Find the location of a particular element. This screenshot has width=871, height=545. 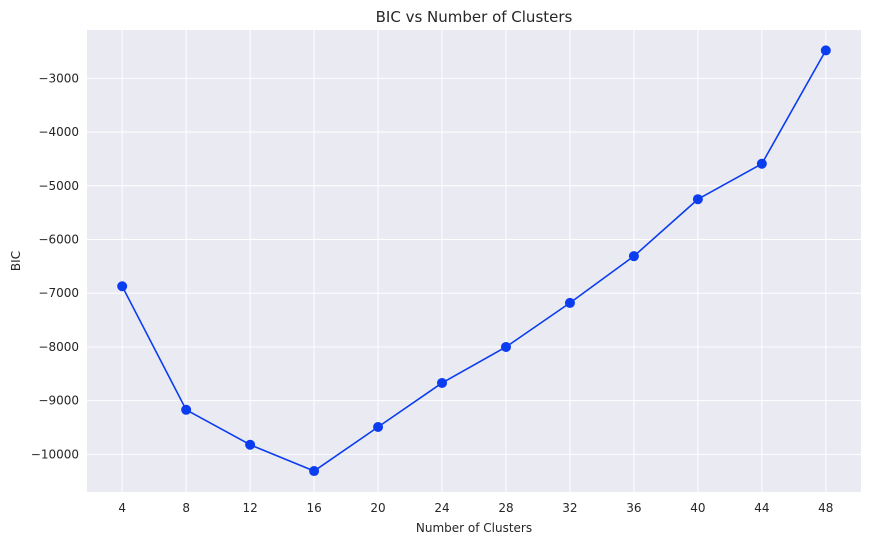

x-tick-label: 40 is located at coordinates (697, 508).